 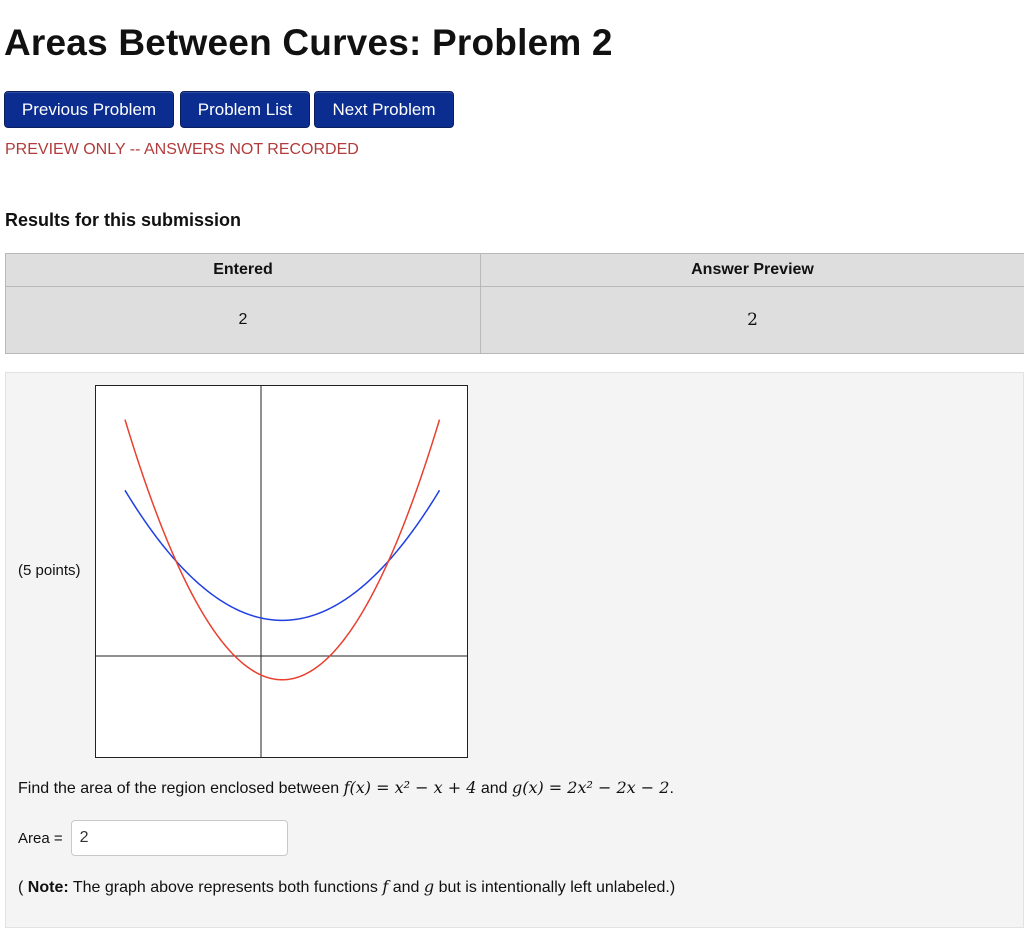 I want to click on curve-g, so click(x=282, y=550).